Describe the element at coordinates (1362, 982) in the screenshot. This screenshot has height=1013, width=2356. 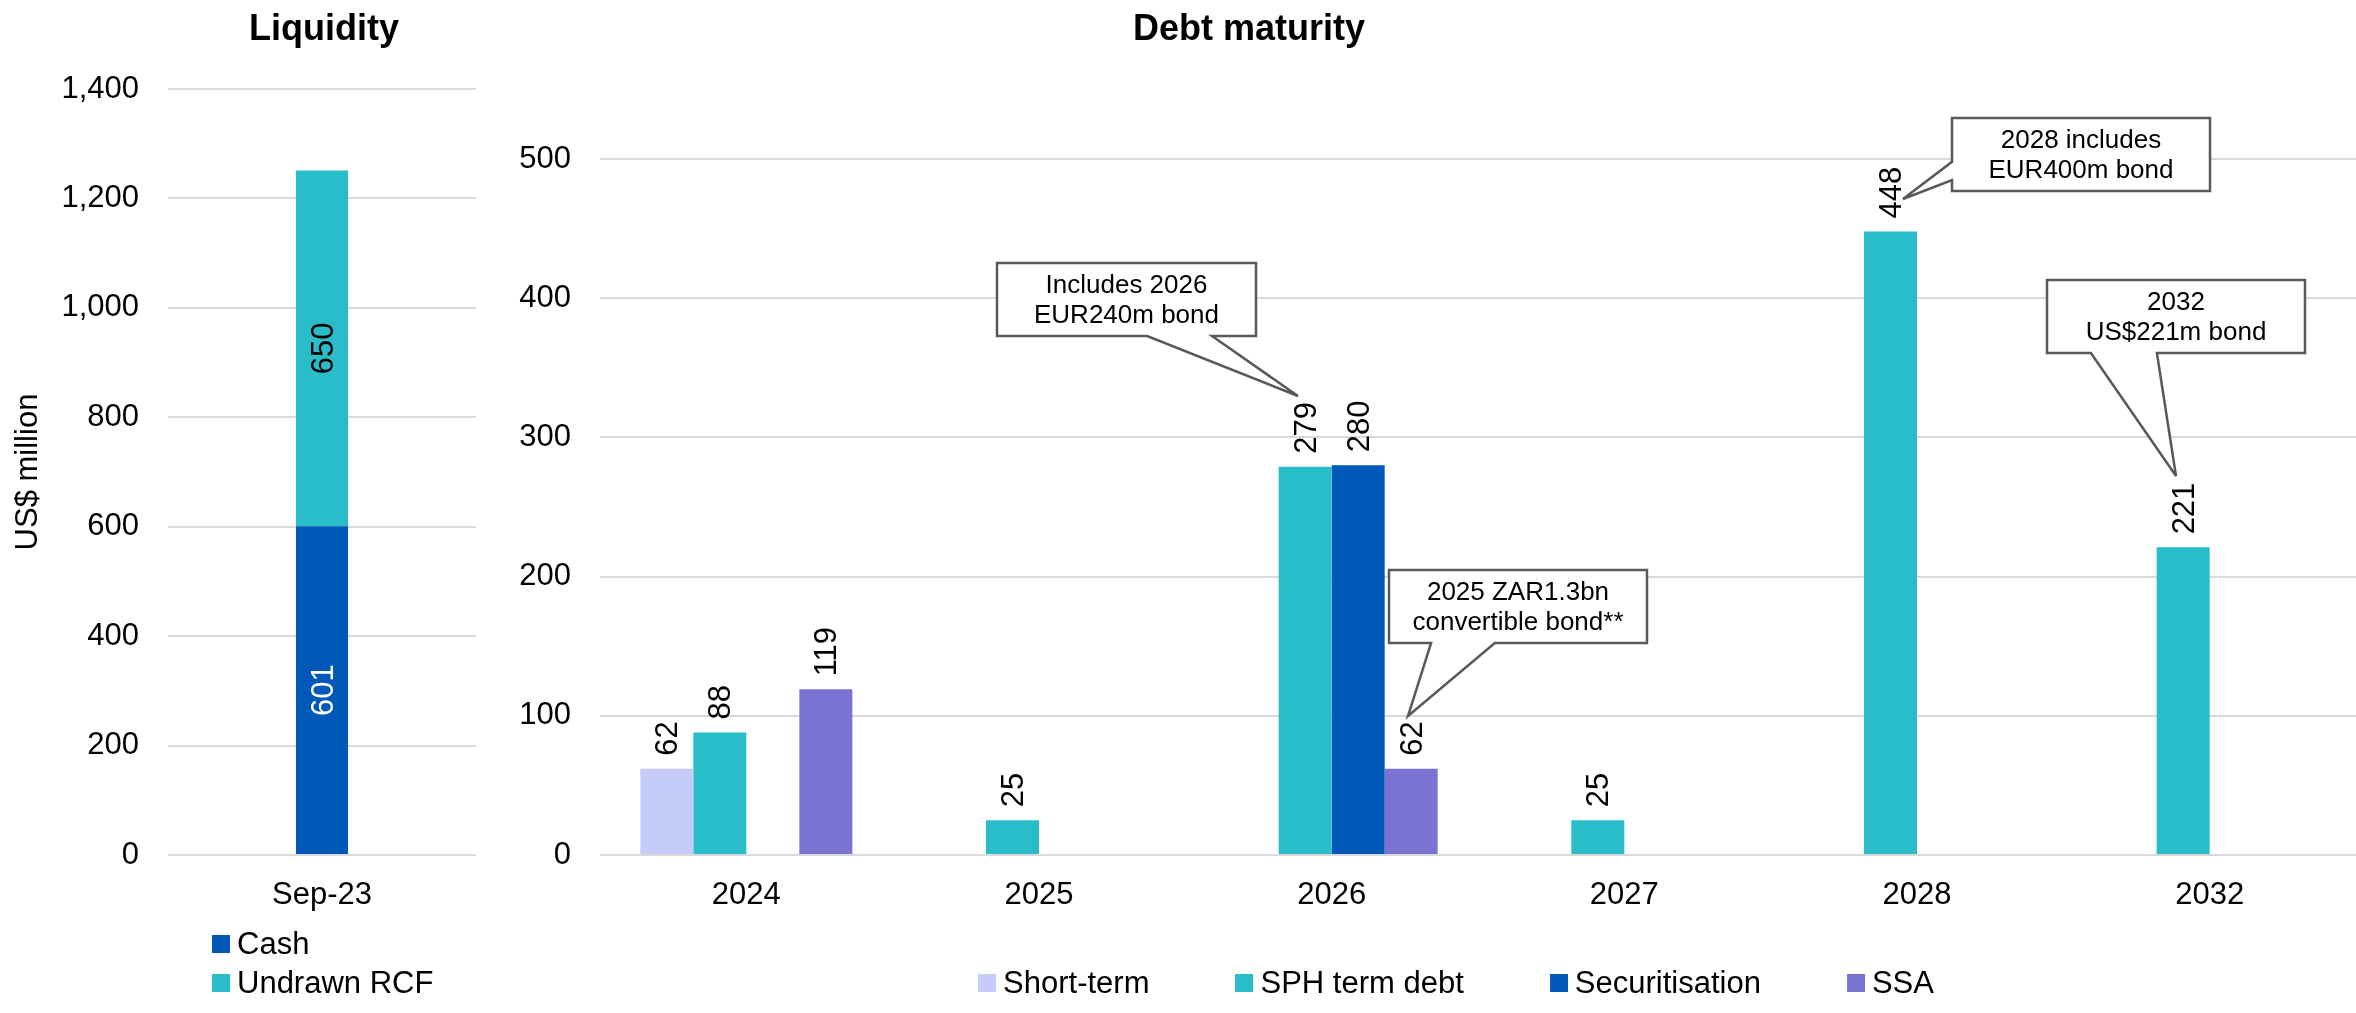
I see `legend-label: SPH term debt` at that location.